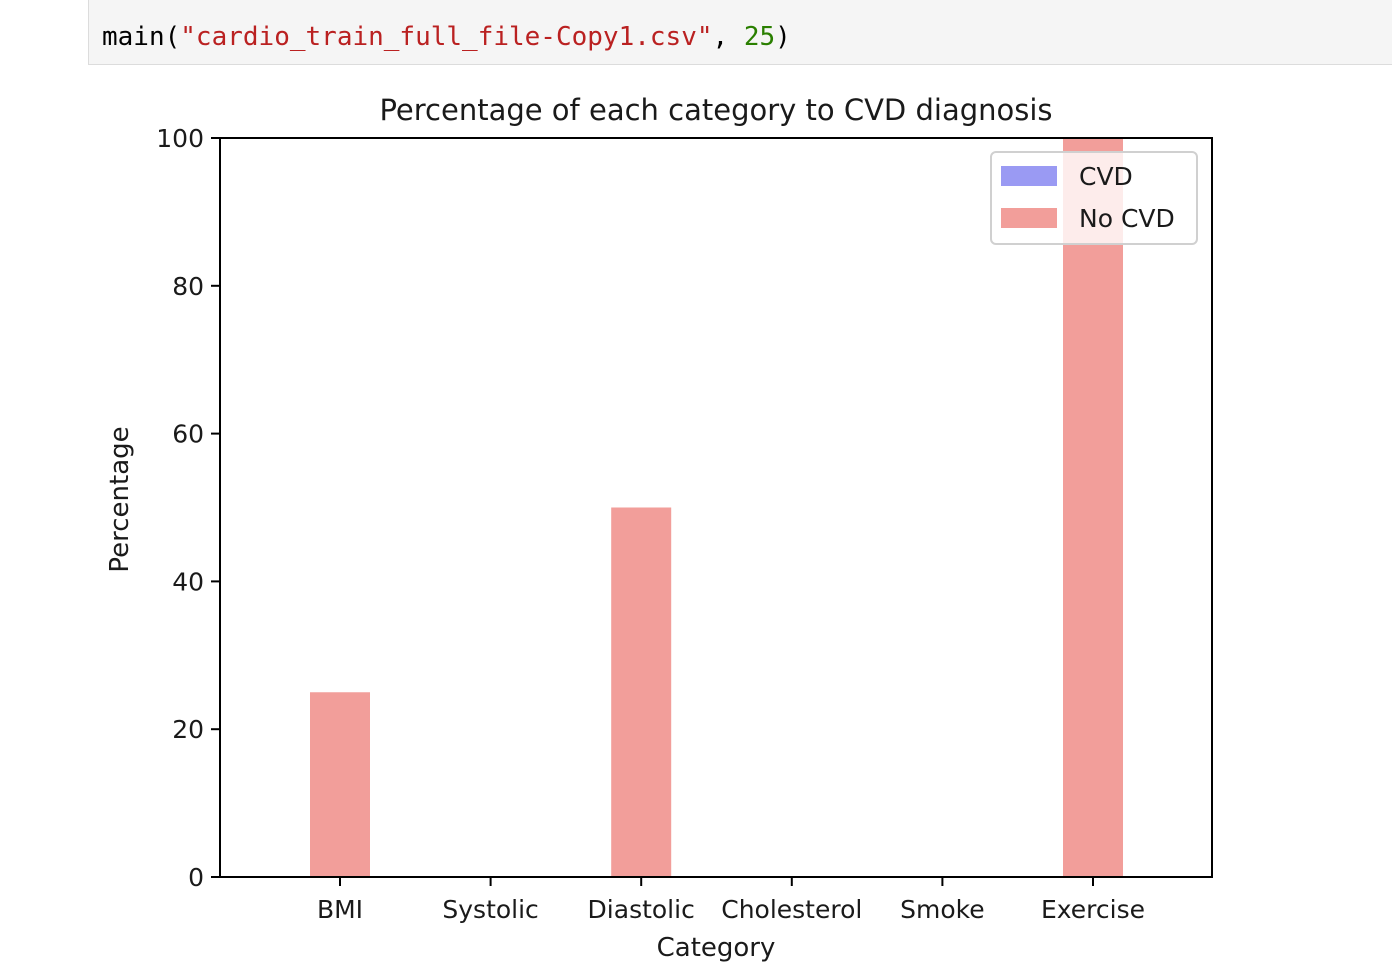  What do you see at coordinates (188, 581) in the screenshot?
I see `y-tick-label: 40` at bounding box center [188, 581].